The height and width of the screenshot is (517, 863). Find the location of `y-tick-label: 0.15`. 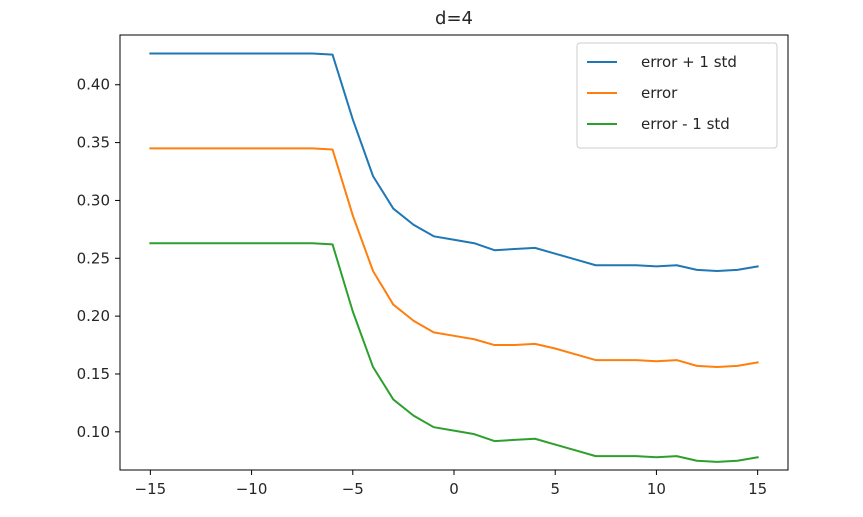

y-tick-label: 0.15 is located at coordinates (93, 374).